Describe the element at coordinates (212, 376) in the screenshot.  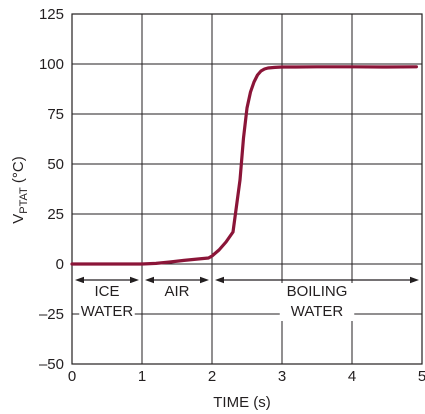
I see `x-tick-label: 2` at that location.